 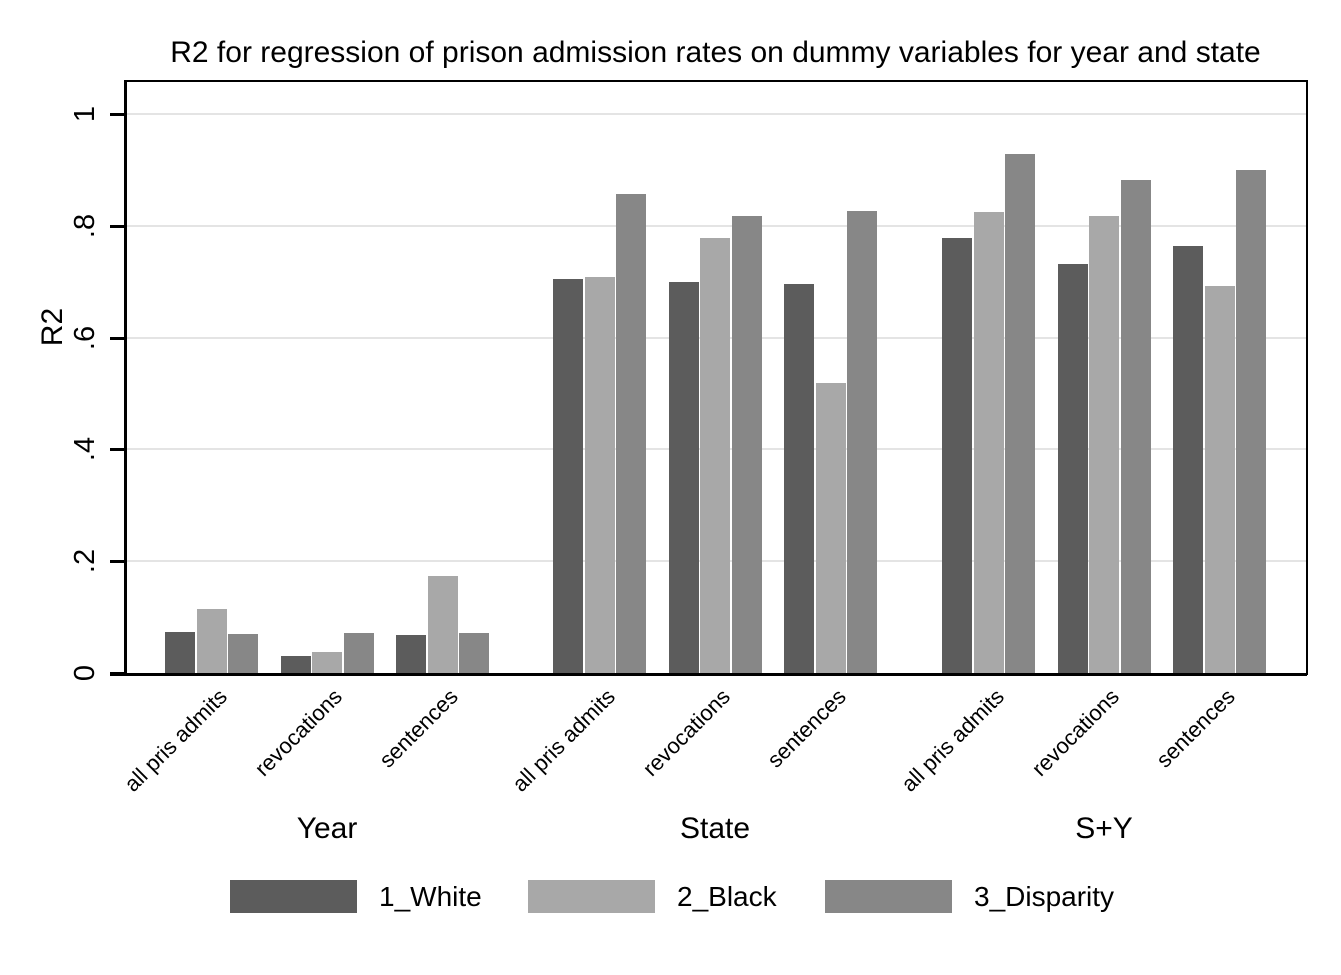 What do you see at coordinates (830, 528) in the screenshot?
I see `bar-State-sentences-2_Black` at bounding box center [830, 528].